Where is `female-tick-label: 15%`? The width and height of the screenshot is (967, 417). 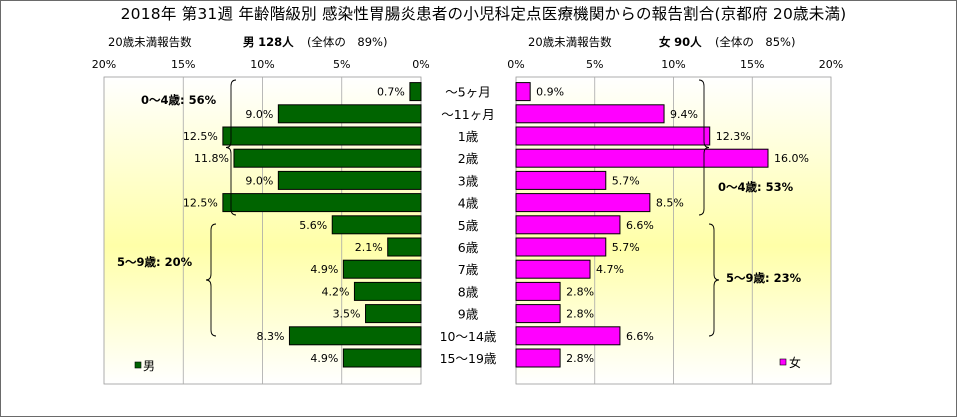 female-tick-label: 15% is located at coordinates (752, 64).